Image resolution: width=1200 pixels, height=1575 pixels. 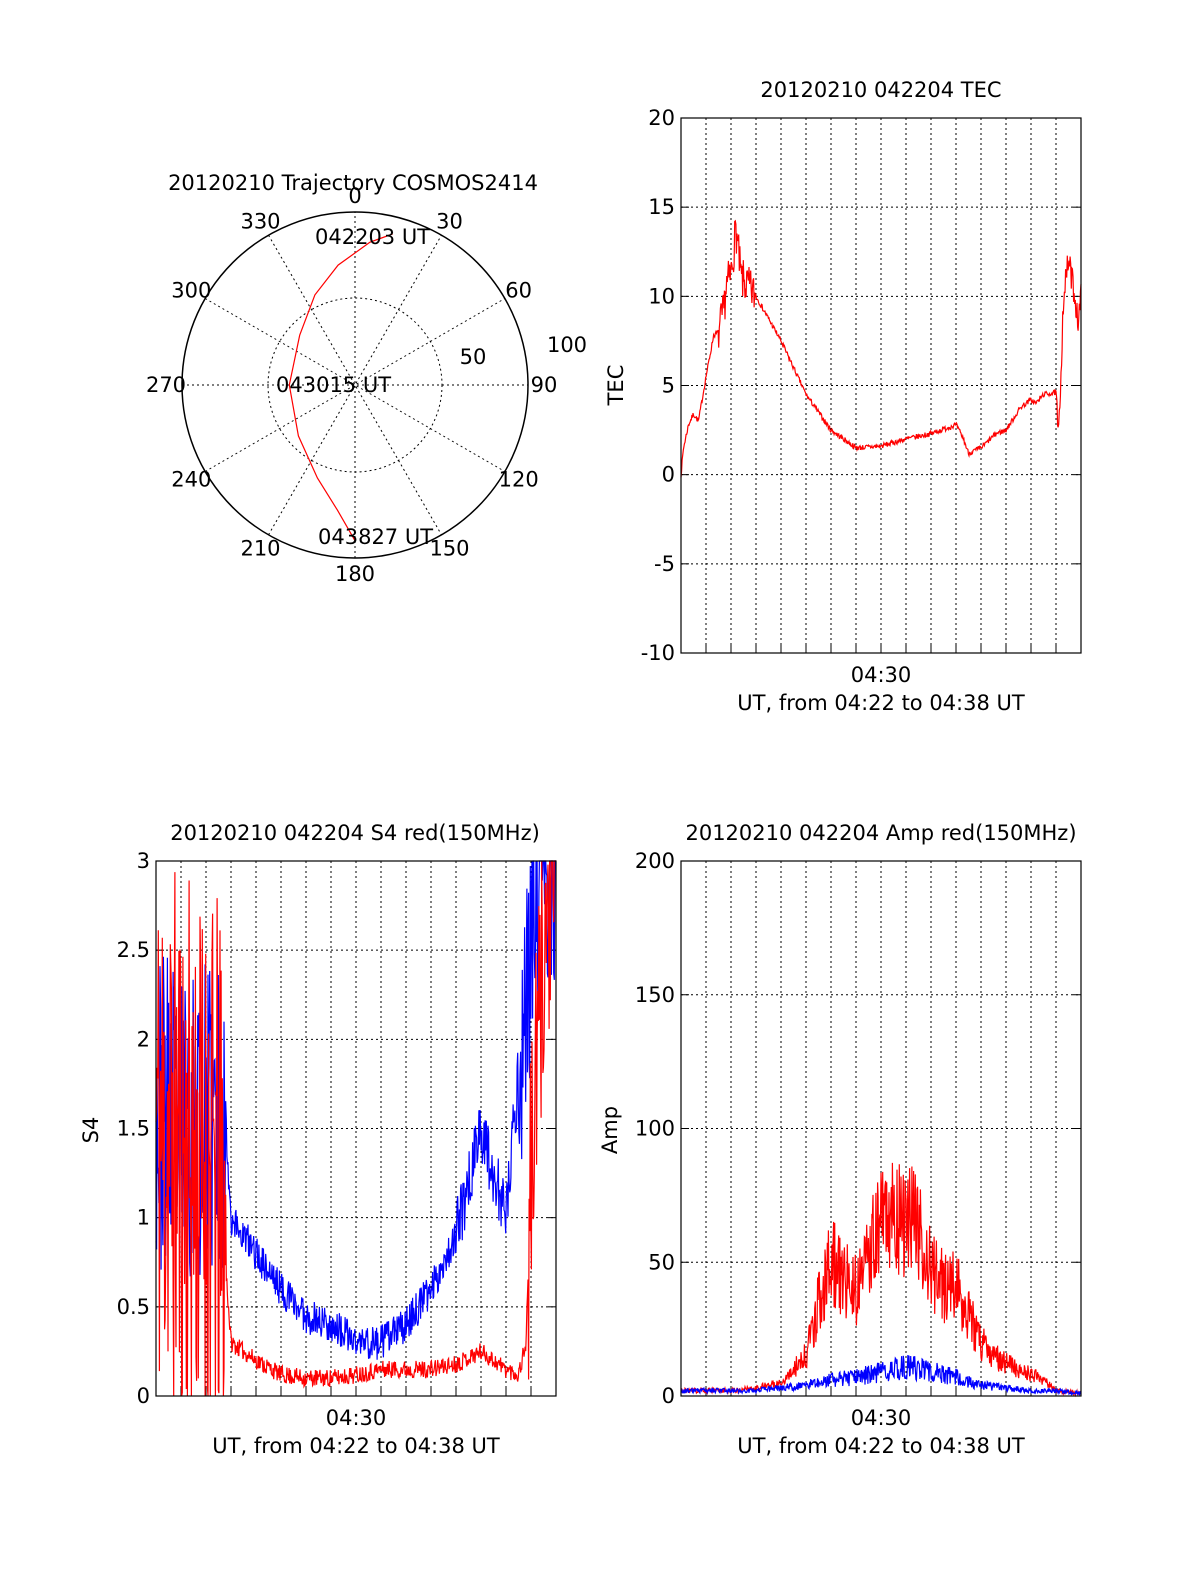 I want to click on azimuth-labels: 0 30 60 90 120 150 180 210 240 270 300 330, so click(x=351, y=385).